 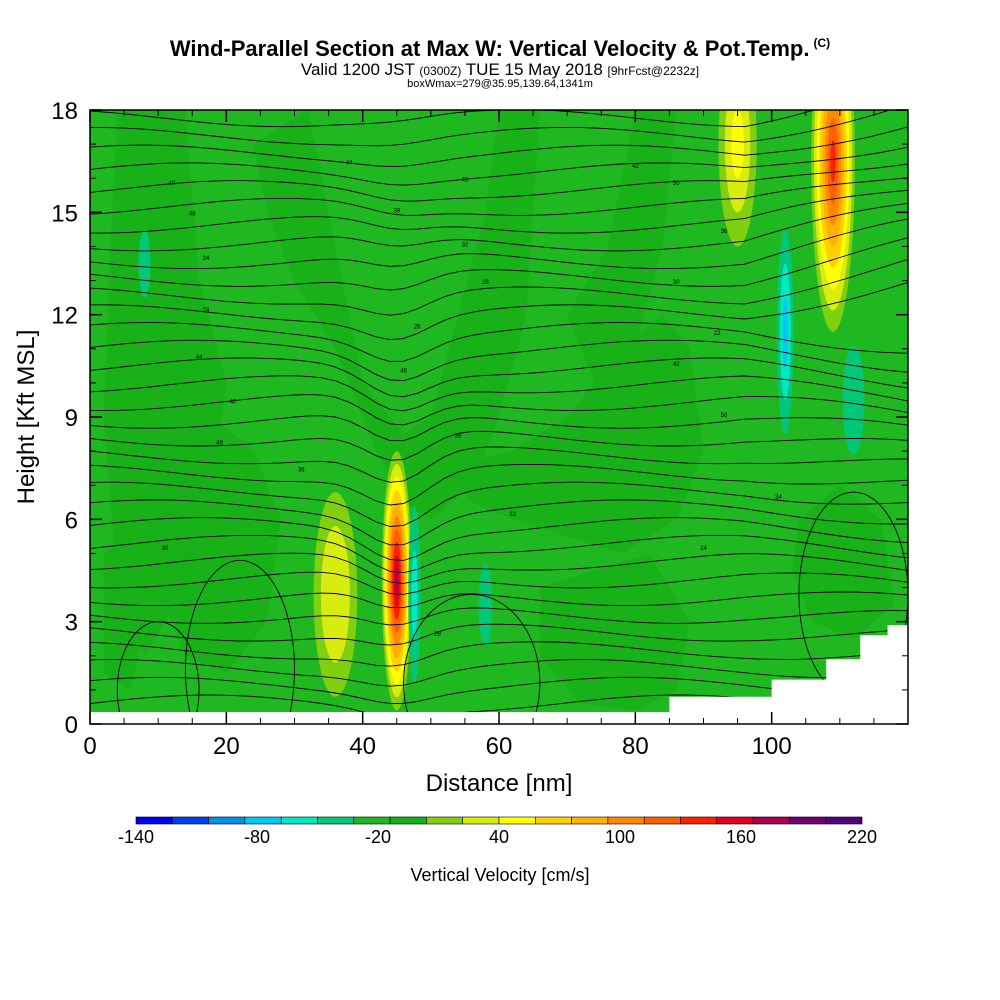 What do you see at coordinates (362, 746) in the screenshot?
I see `x-tick-label: 40` at bounding box center [362, 746].